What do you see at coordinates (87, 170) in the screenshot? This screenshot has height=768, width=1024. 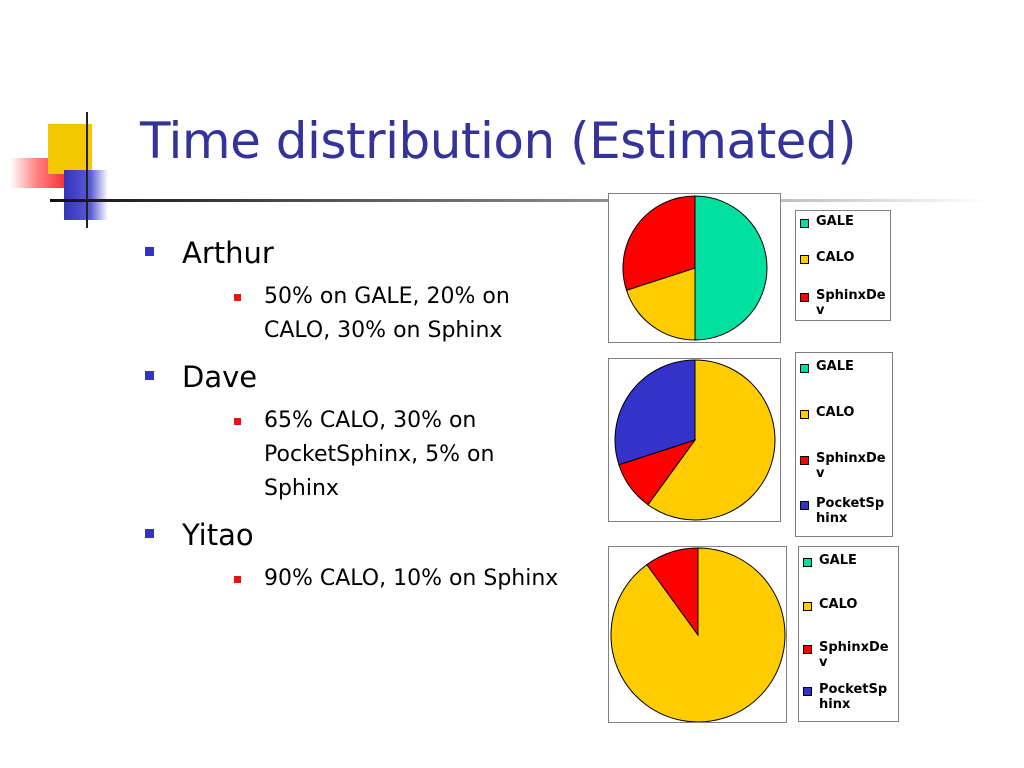 I see `title-decoration-vertical-line` at bounding box center [87, 170].